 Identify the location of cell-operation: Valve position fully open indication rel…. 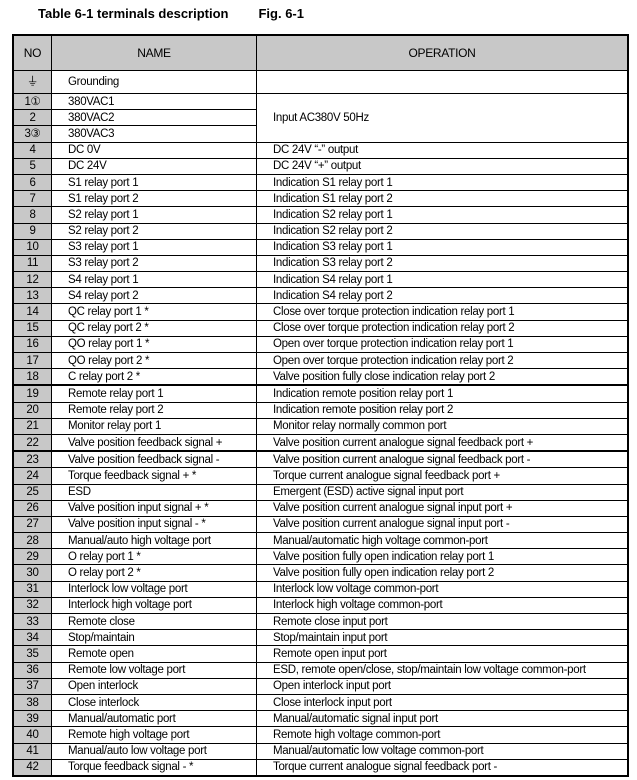
(442, 557).